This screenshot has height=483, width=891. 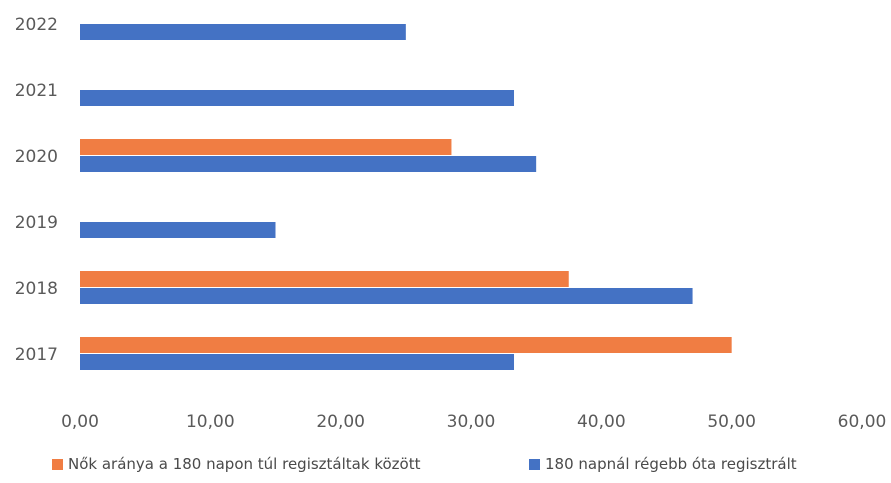 What do you see at coordinates (36, 190) in the screenshot?
I see `y-axis-labels: 2017 2018 2019 2020 2021 2022` at bounding box center [36, 190].